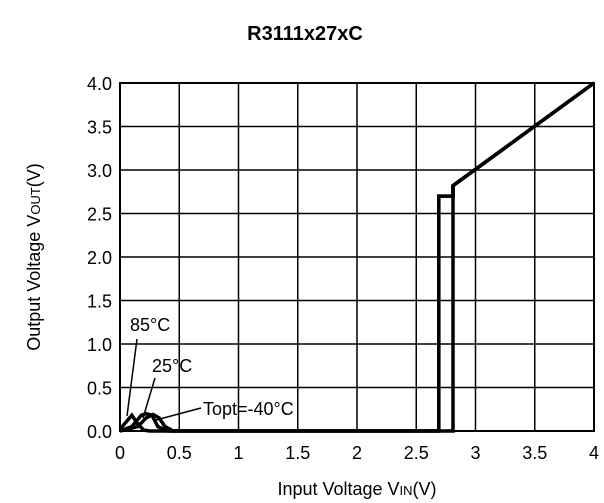 This screenshot has height=503, width=604. Describe the element at coordinates (357, 453) in the screenshot. I see `x-tick-label: 2` at that location.